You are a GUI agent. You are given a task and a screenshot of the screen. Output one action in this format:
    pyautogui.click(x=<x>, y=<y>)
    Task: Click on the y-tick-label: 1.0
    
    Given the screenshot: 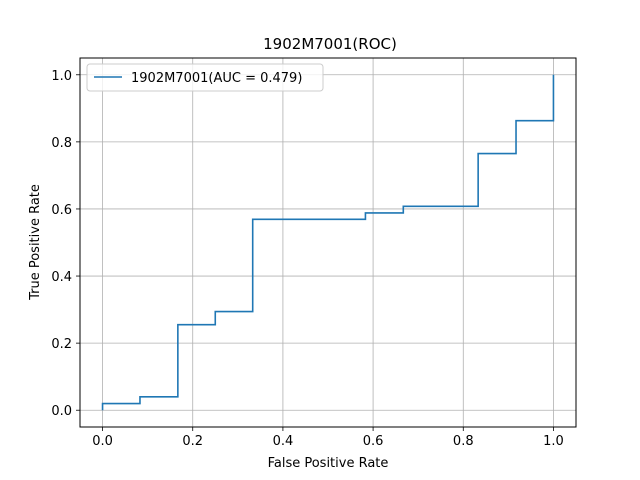 What is the action you would take?
    pyautogui.click(x=61, y=76)
    